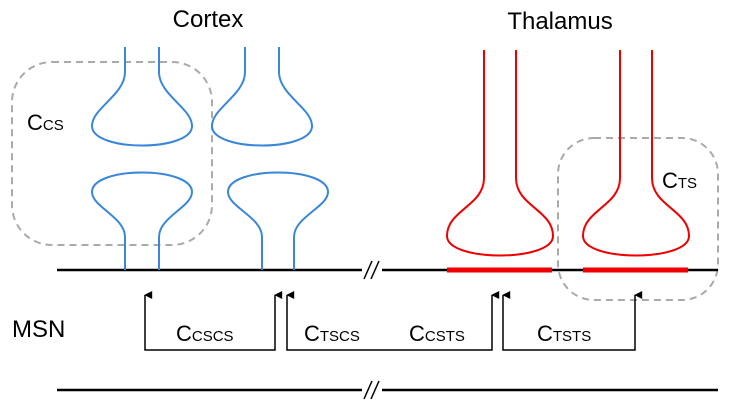  What do you see at coordinates (679, 180) in the screenshot?
I see `label-ts: CTS` at bounding box center [679, 180].